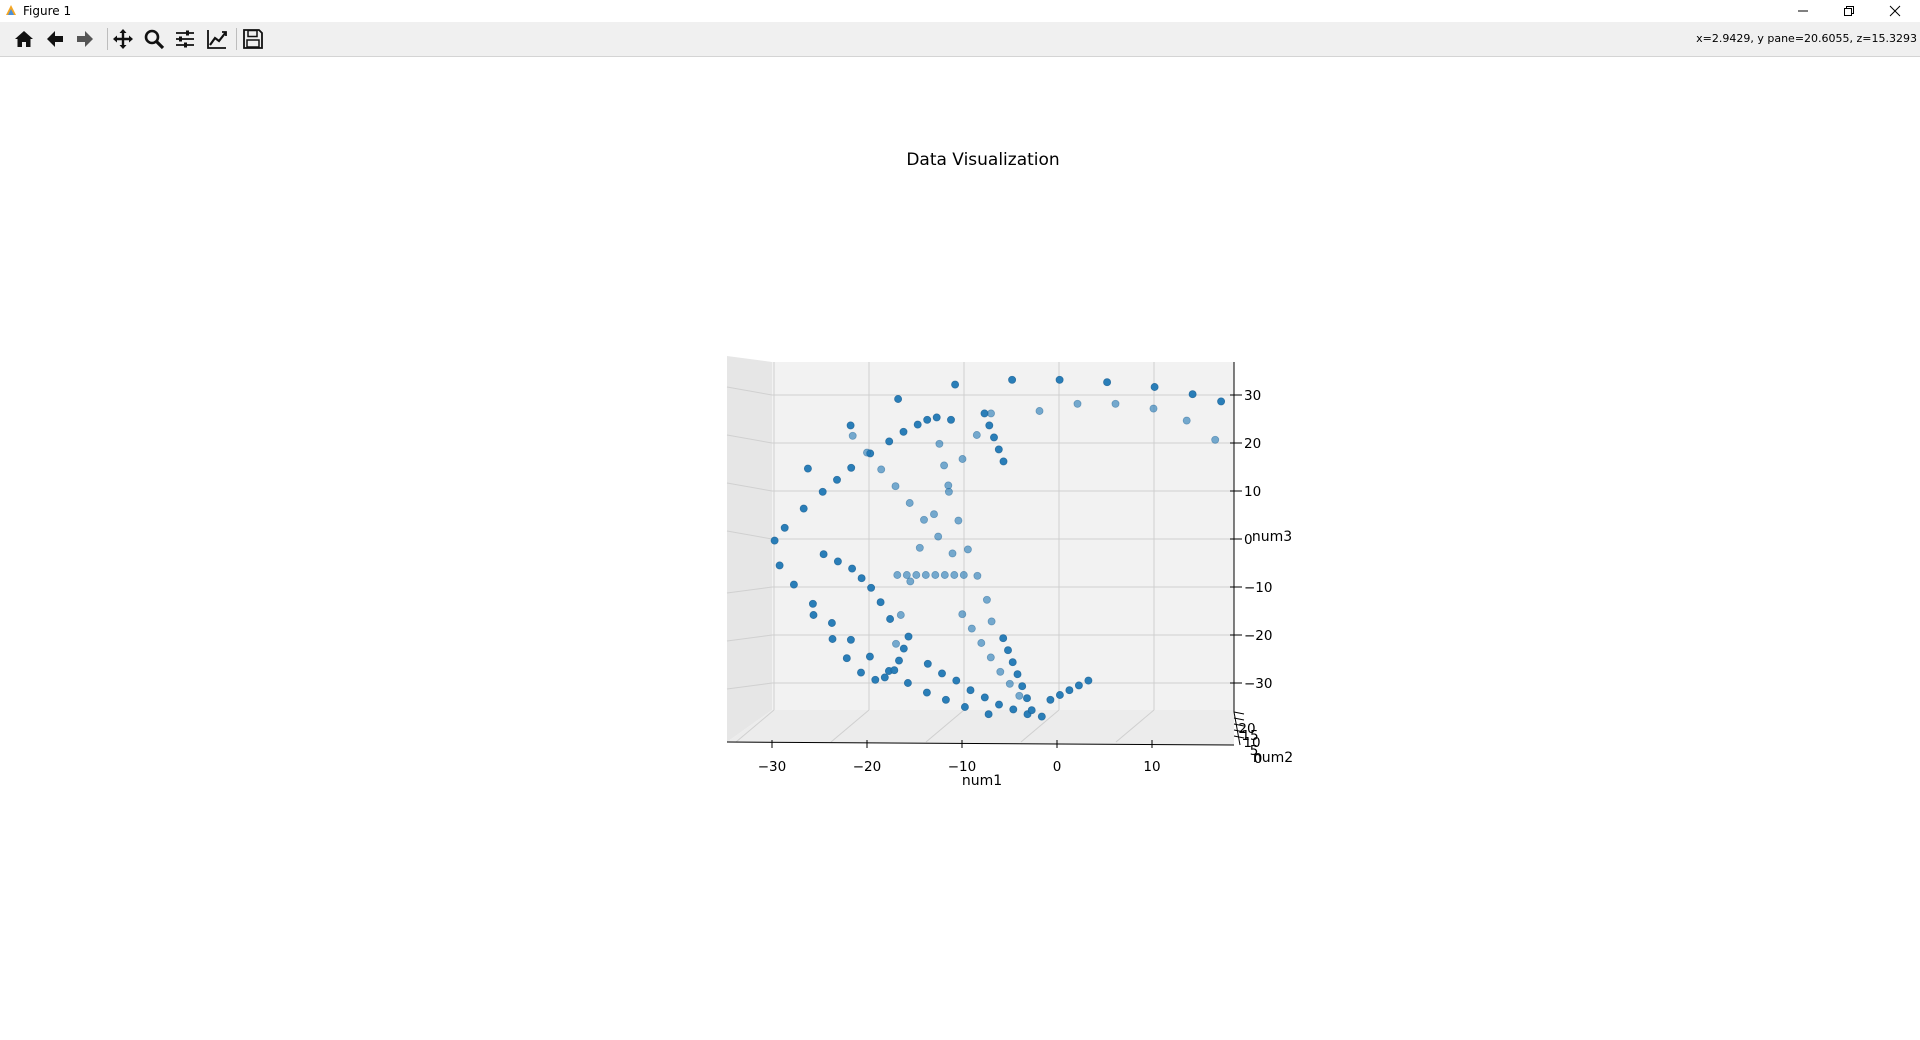 This screenshot has width=1920, height=1040. I want to click on y-tick-label: 10, so click(1251, 743).